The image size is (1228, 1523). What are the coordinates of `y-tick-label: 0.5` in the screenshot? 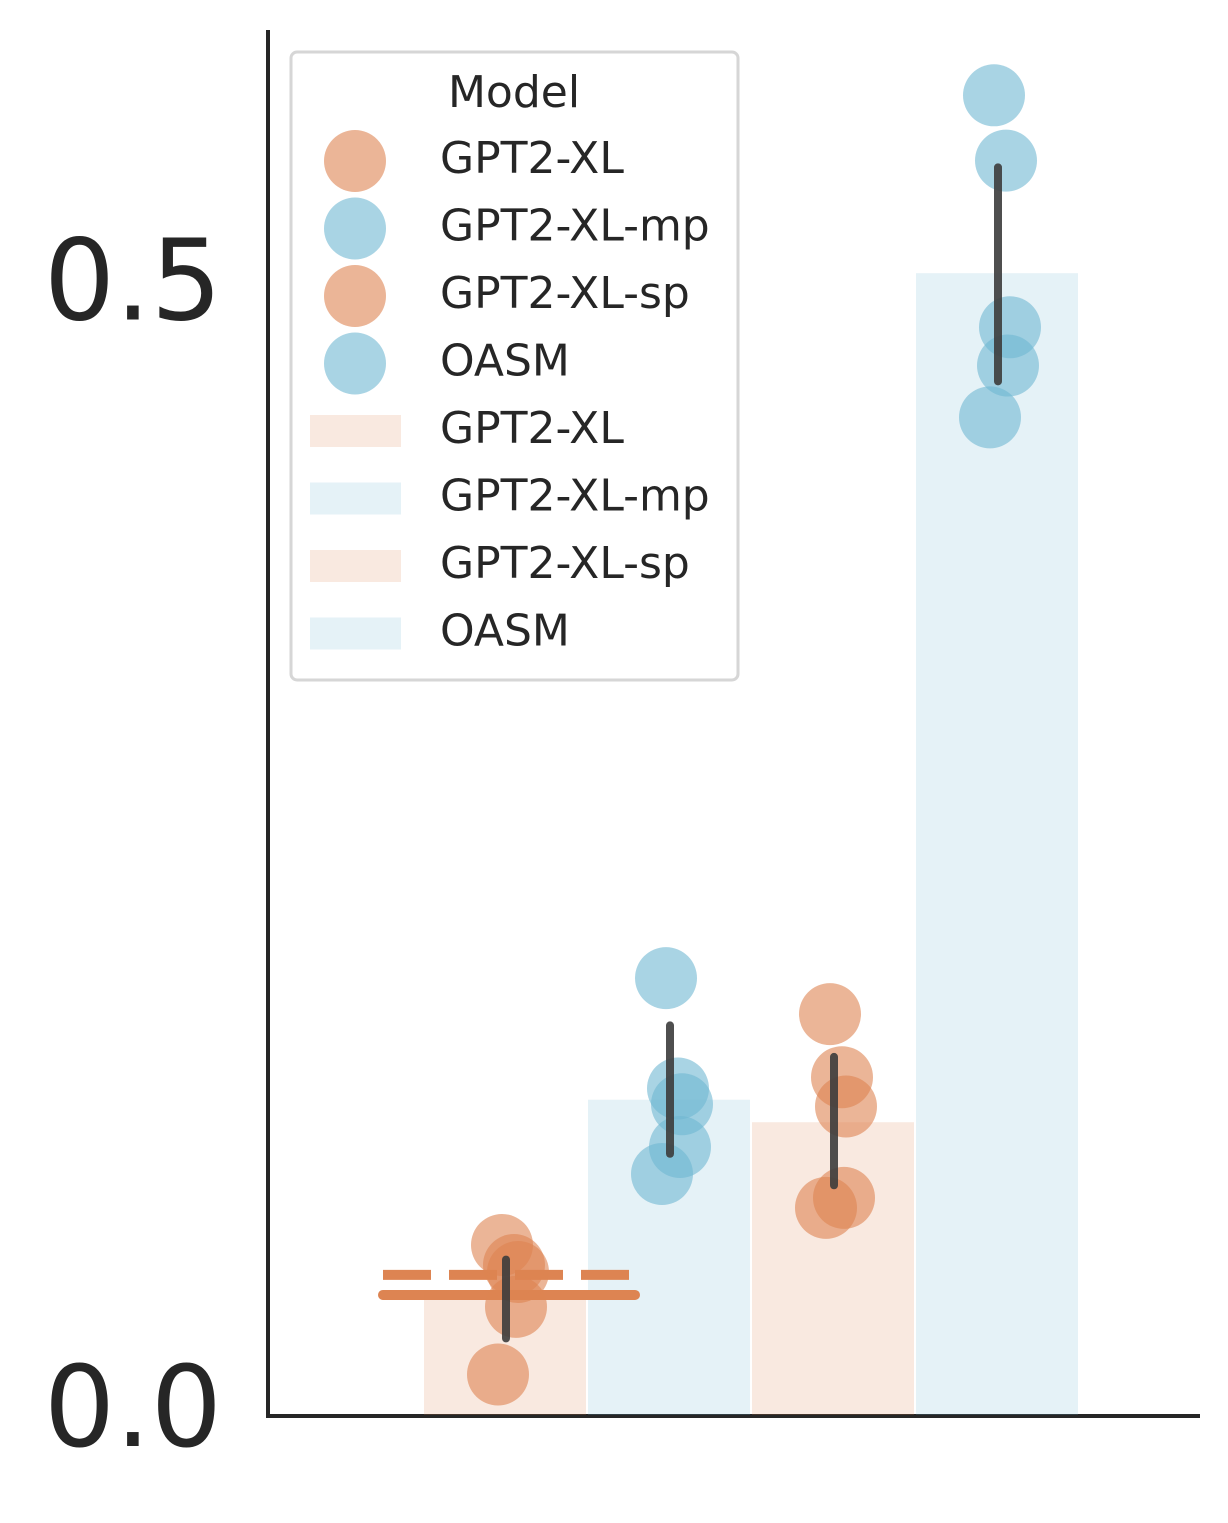 It's located at (133, 282).